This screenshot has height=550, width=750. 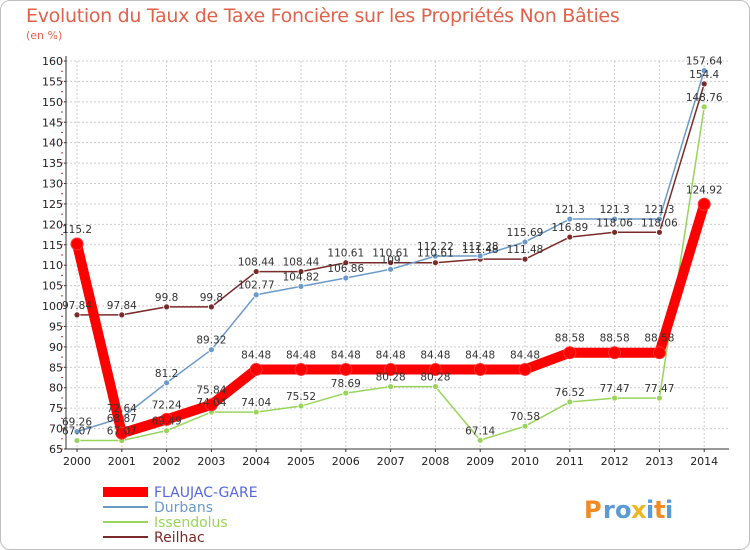 What do you see at coordinates (391, 461) in the screenshot?
I see `x-tick-label: 2007` at bounding box center [391, 461].